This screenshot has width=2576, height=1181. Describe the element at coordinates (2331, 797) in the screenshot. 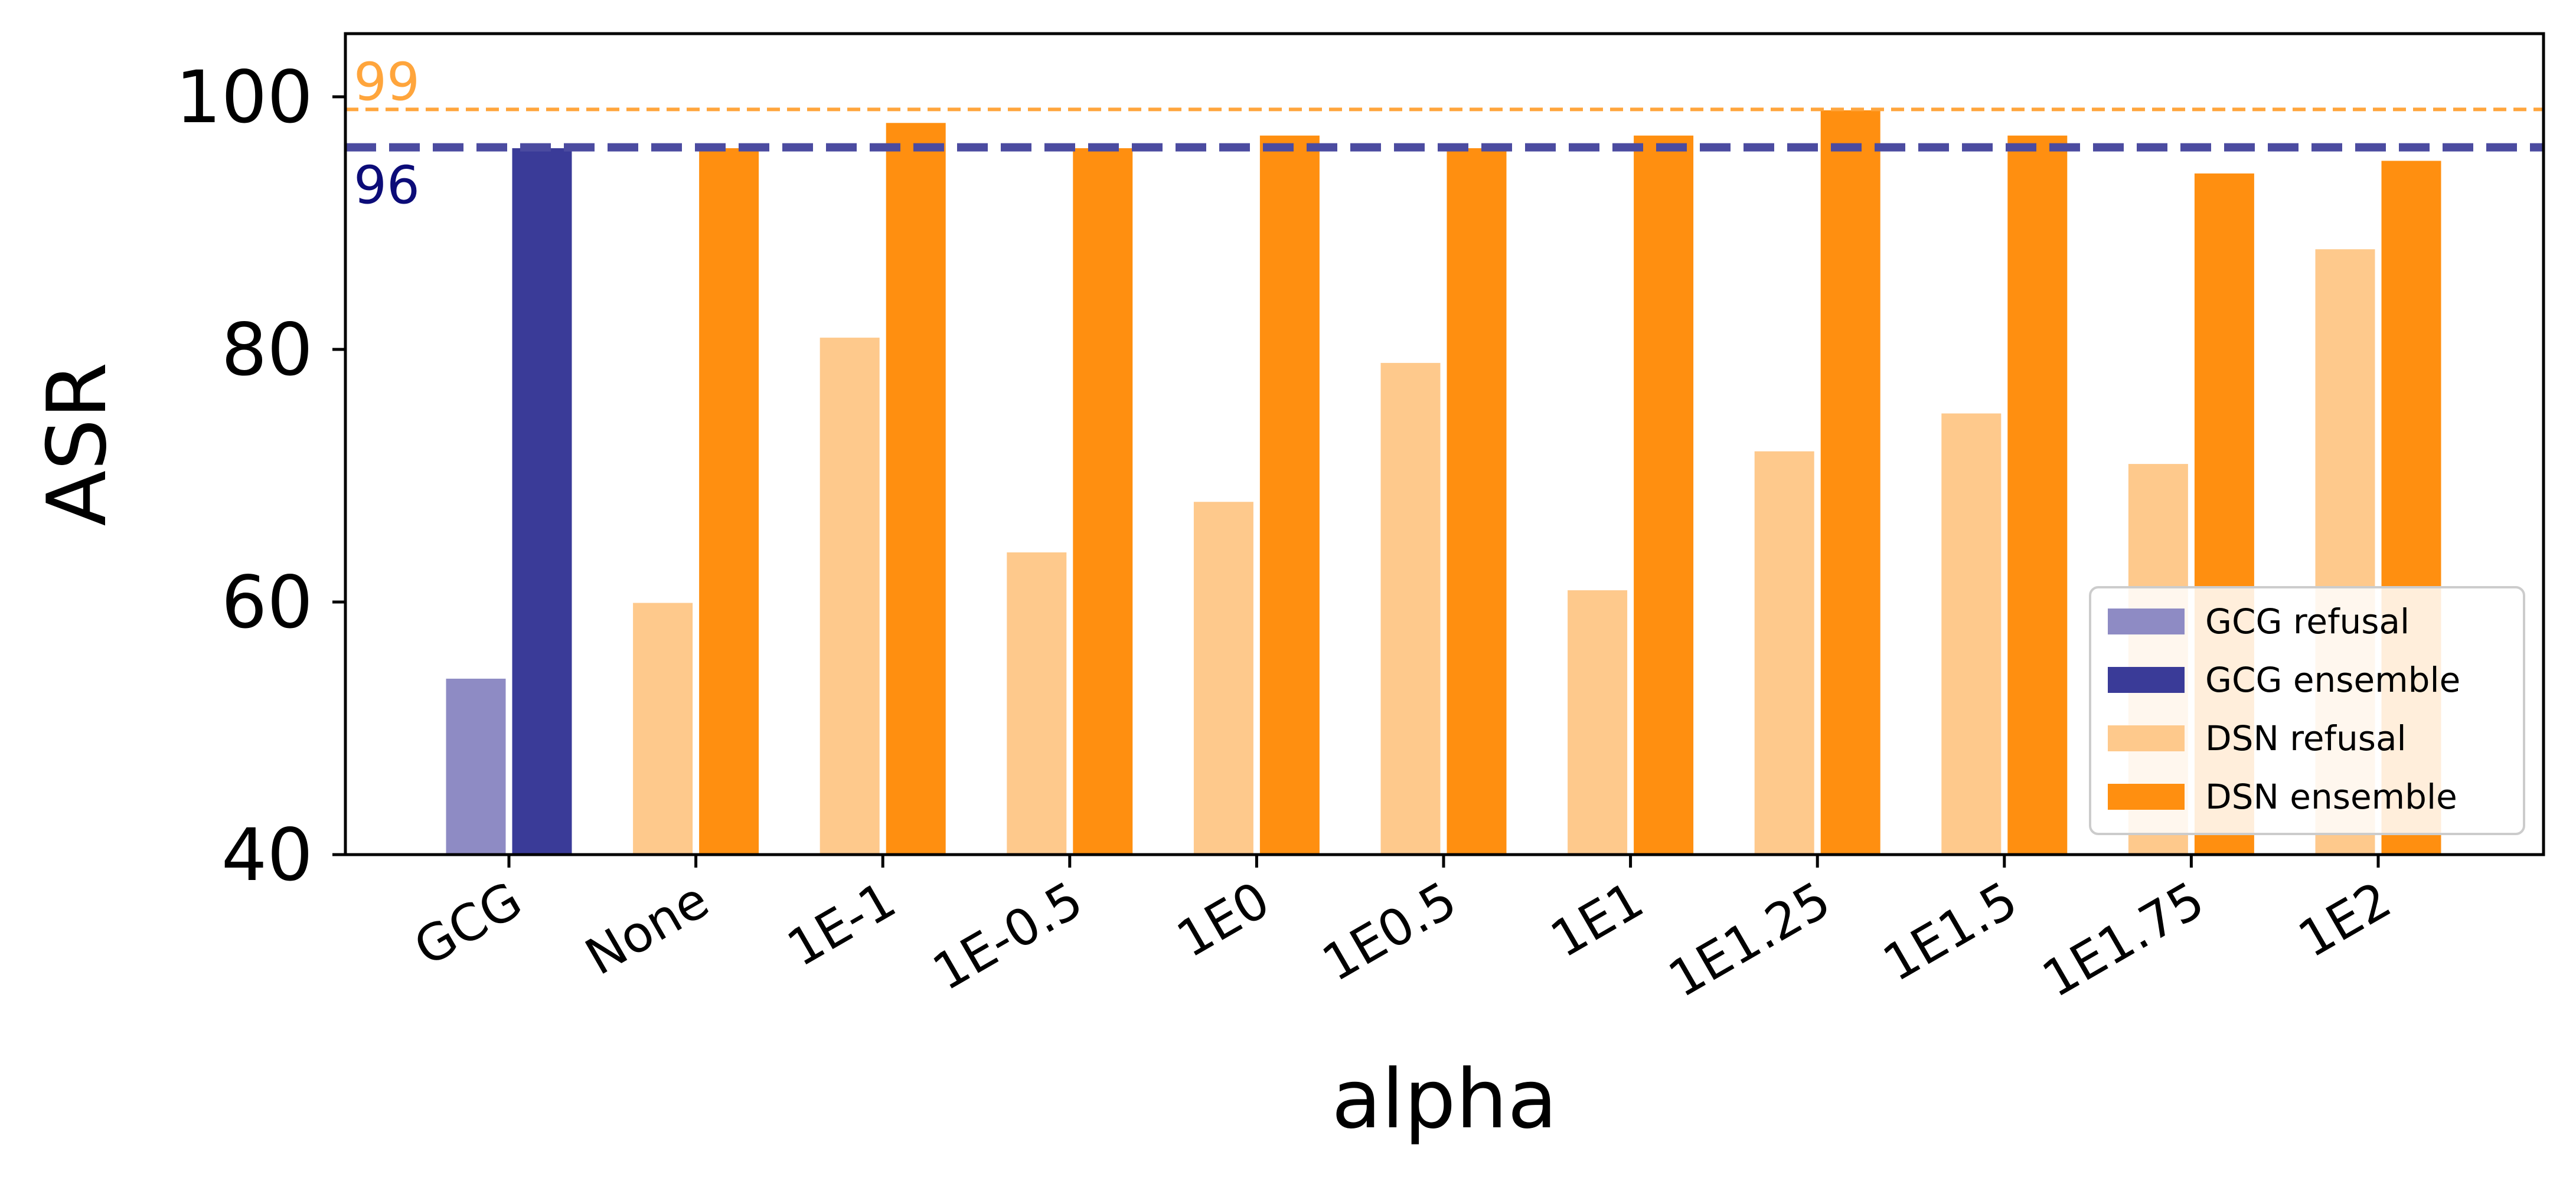

I see `legend-label: DSN ensemble` at that location.